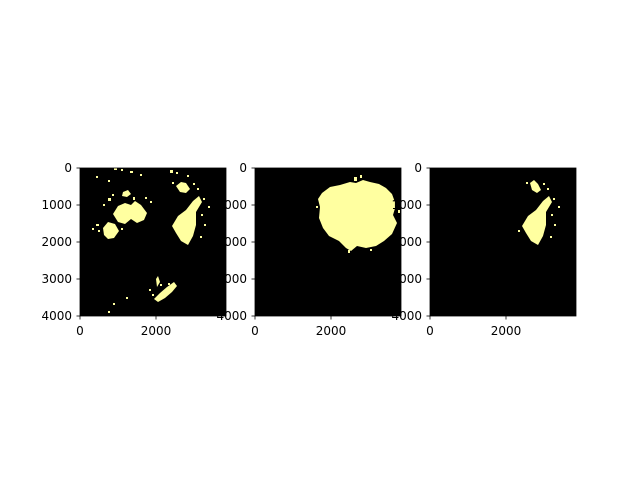  What do you see at coordinates (298, 331) in the screenshot?
I see `x-tick-labels-middle: 0 2000` at bounding box center [298, 331].